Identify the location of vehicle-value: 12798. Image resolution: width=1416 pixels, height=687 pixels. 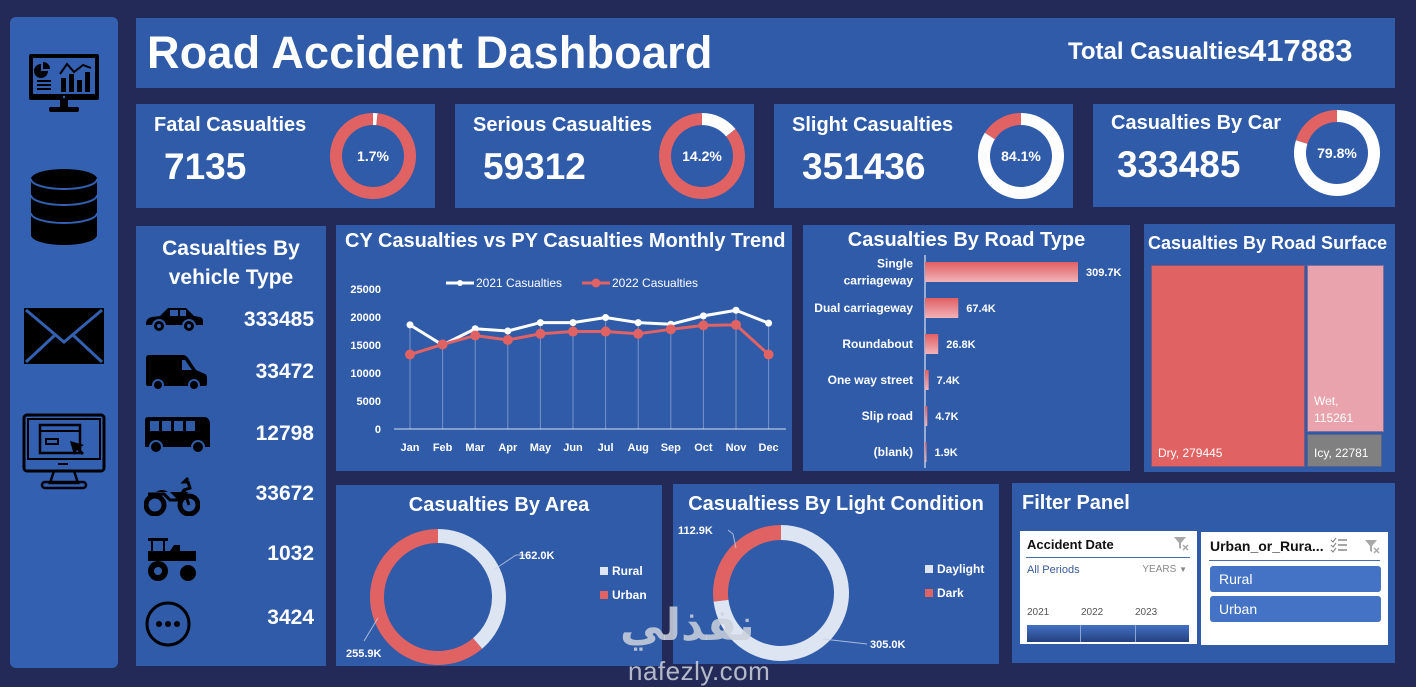
(284, 433).